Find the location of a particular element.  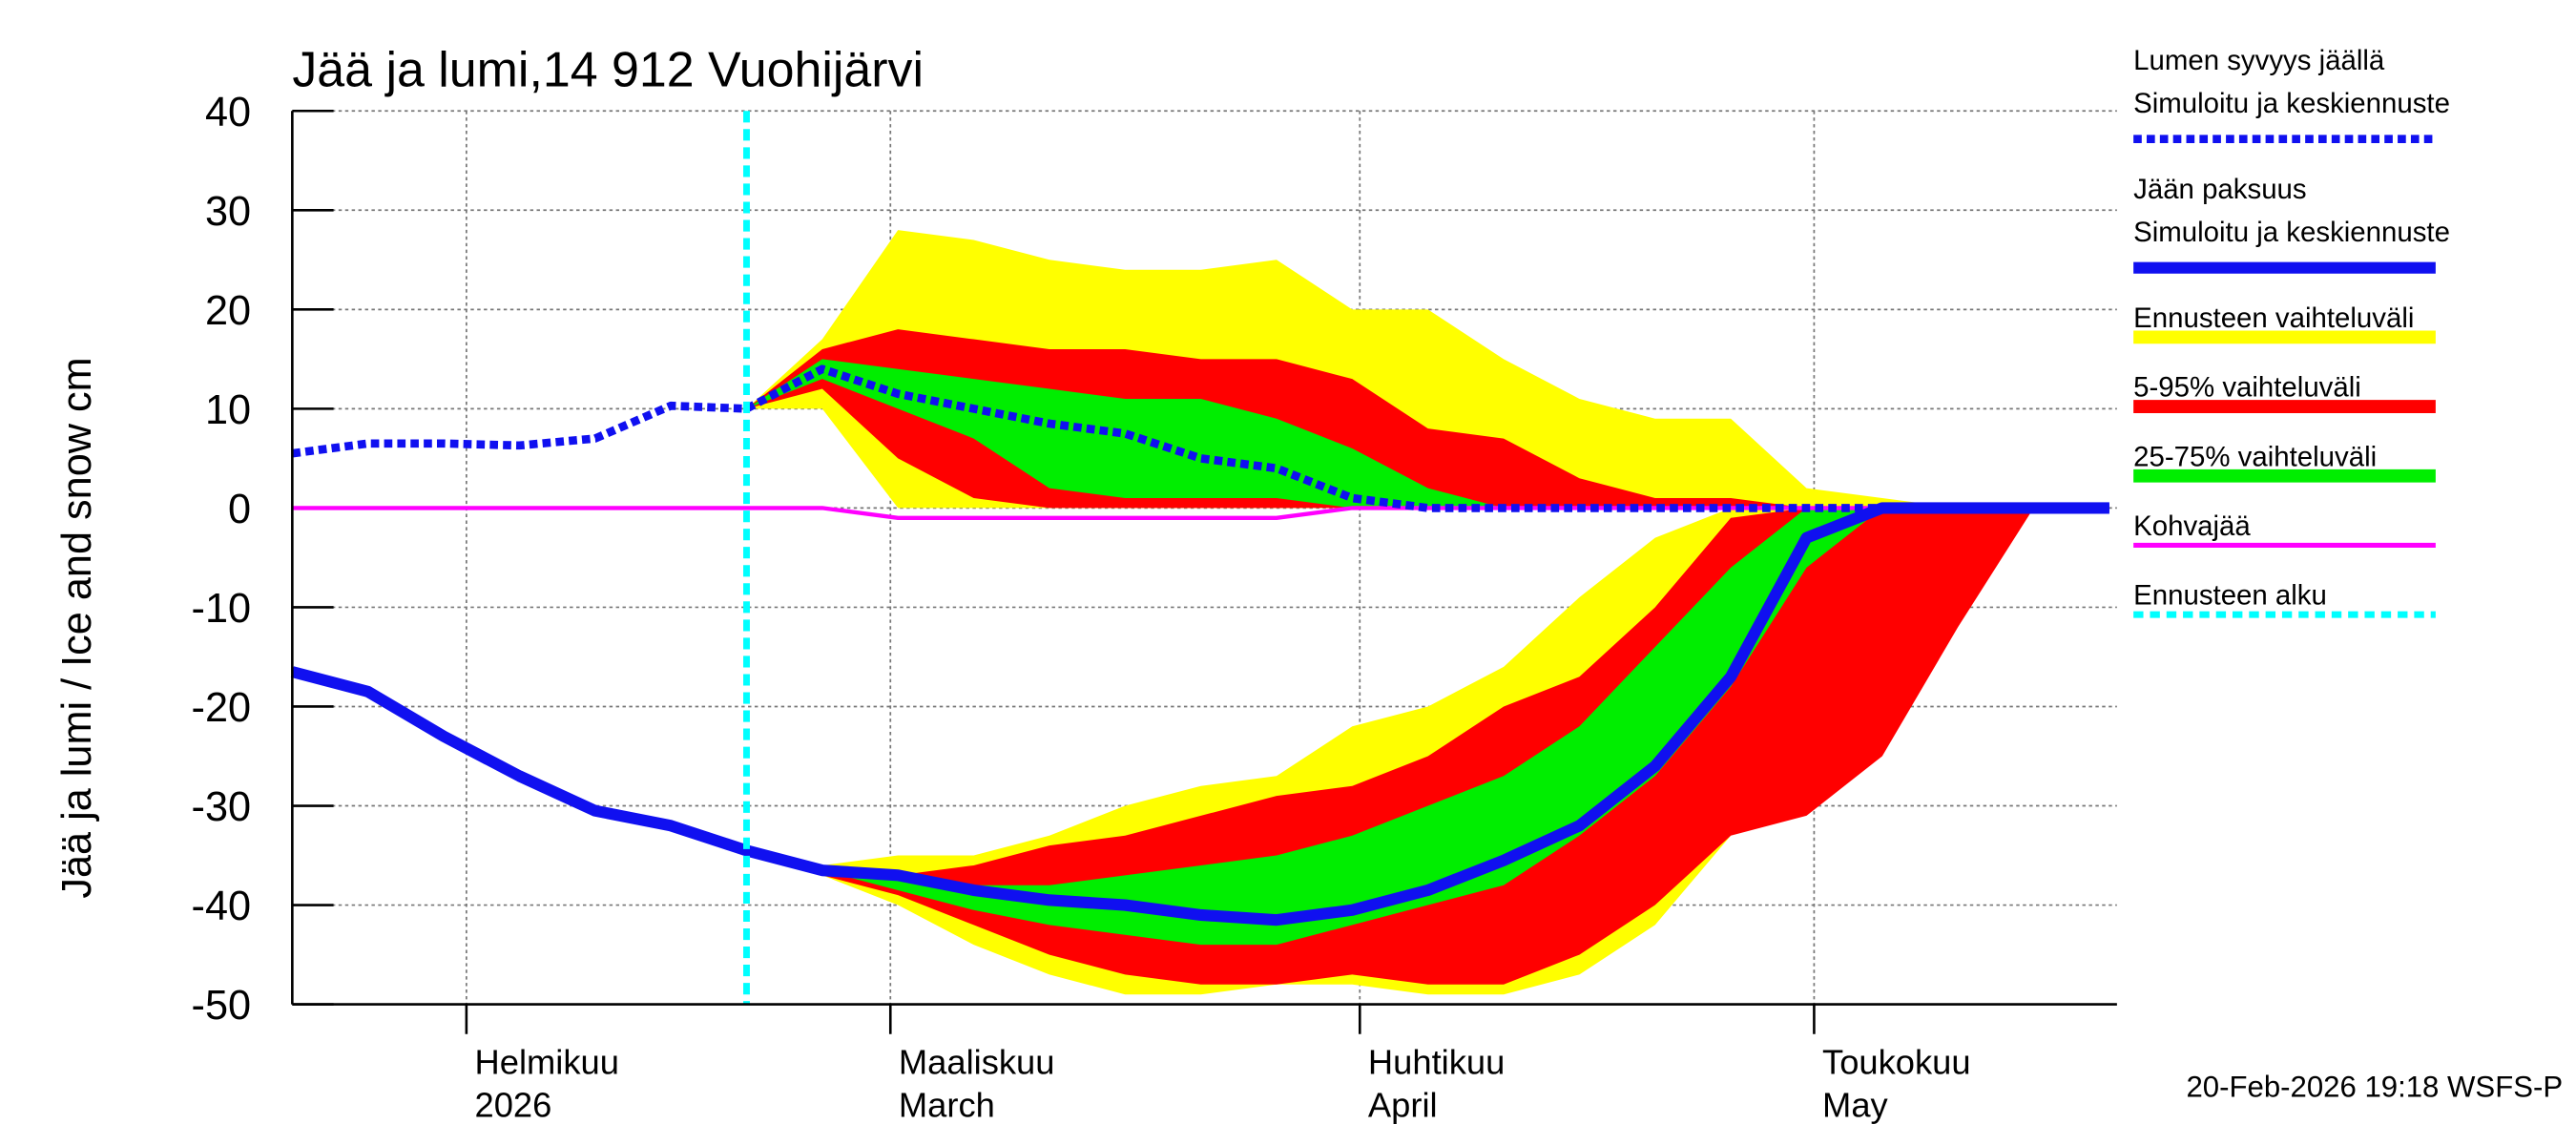

x-tick-label: Maaliskuu is located at coordinates (977, 1061).